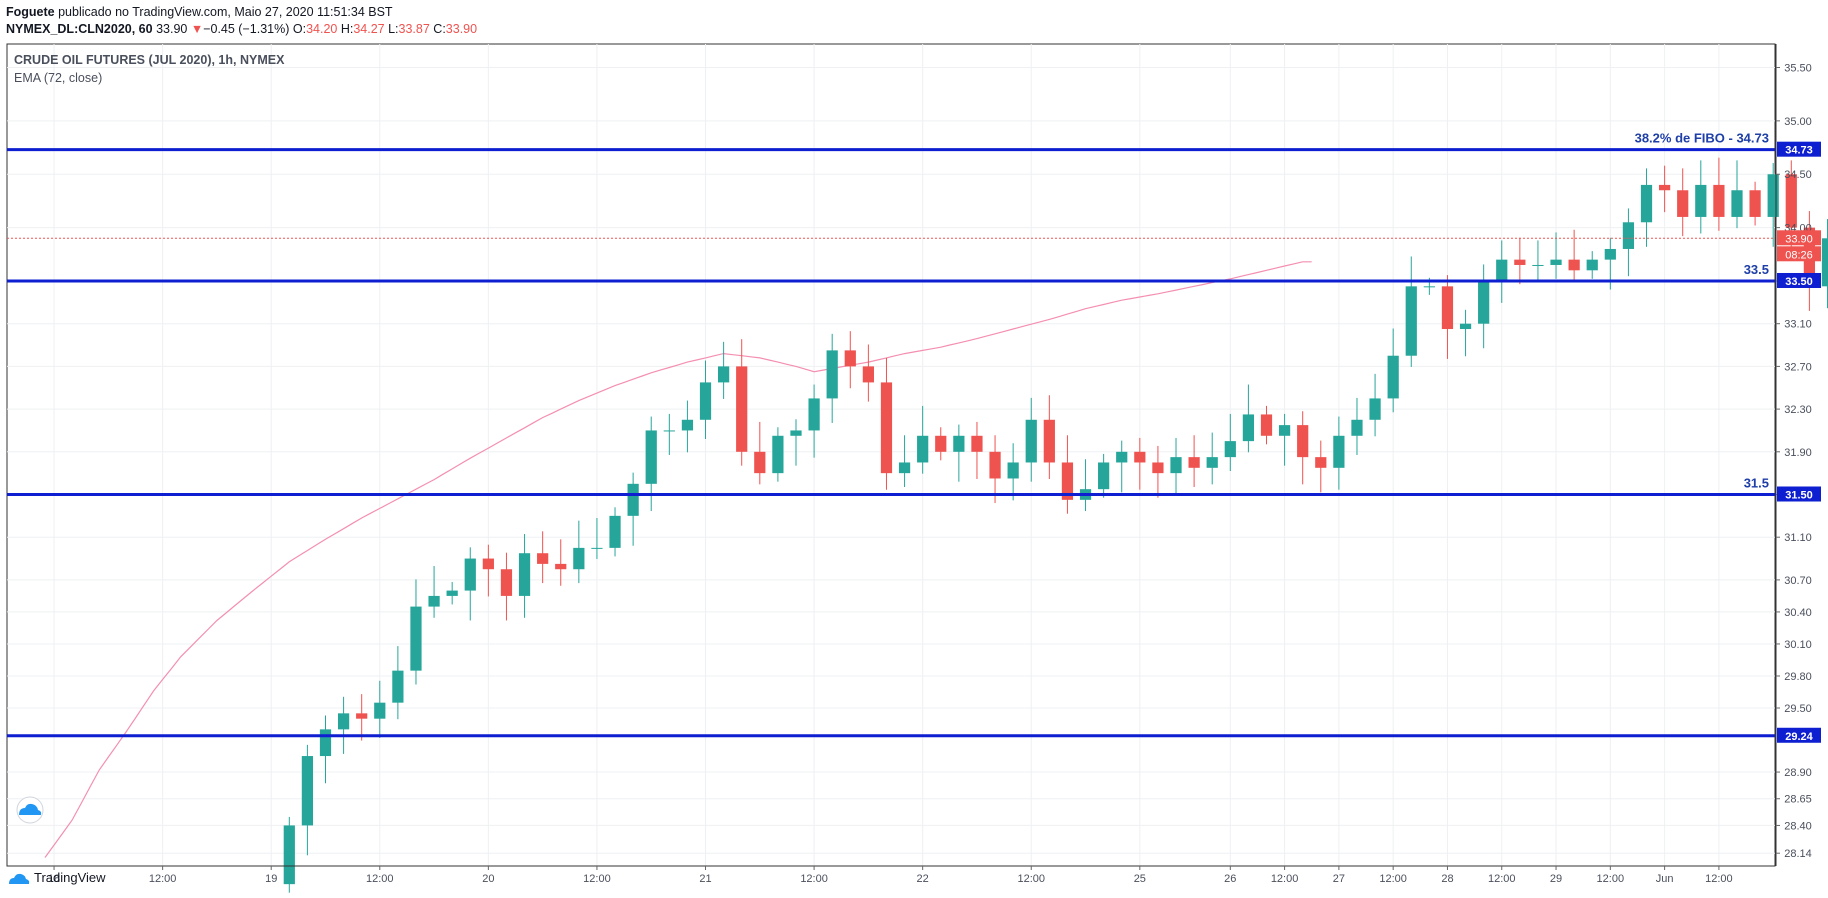 This screenshot has height=898, width=1828. Describe the element at coordinates (57, 877) in the screenshot. I see `footer-brand: TradingView` at that location.